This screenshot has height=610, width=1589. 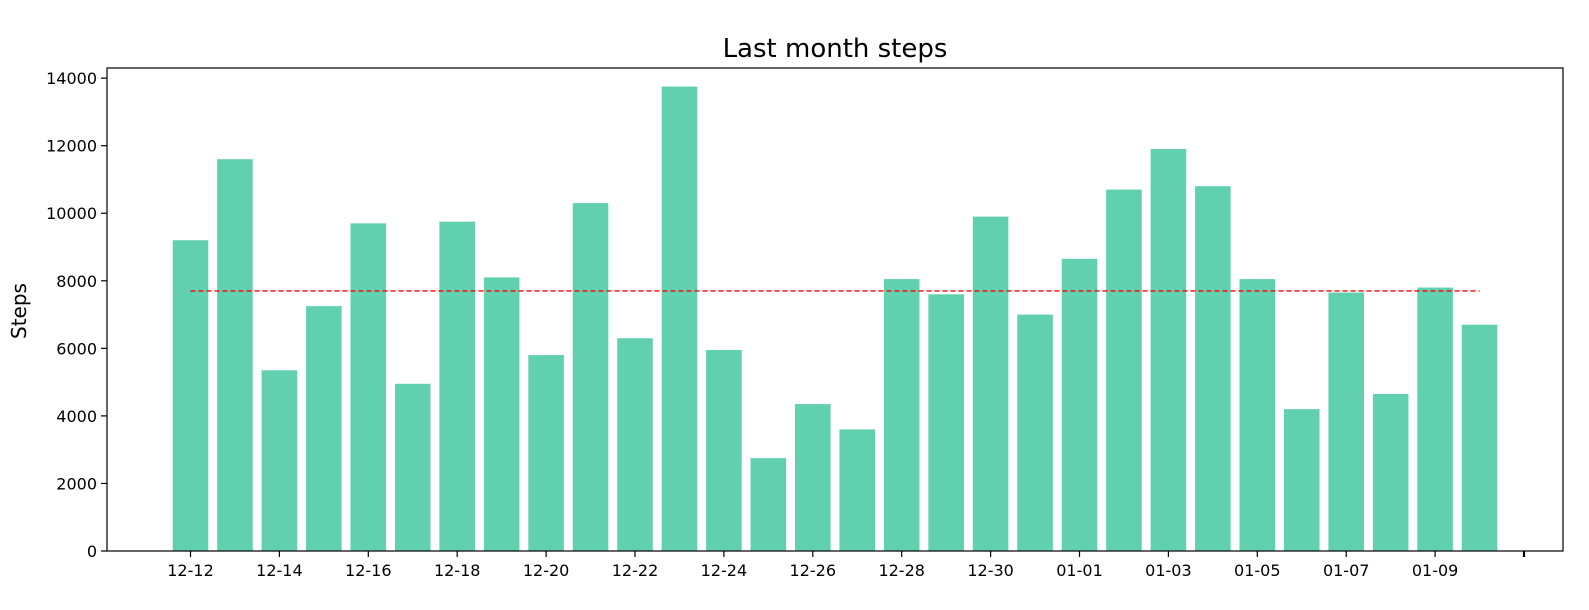 What do you see at coordinates (368, 570) in the screenshot?
I see `x-tick-label: 12-16` at bounding box center [368, 570].